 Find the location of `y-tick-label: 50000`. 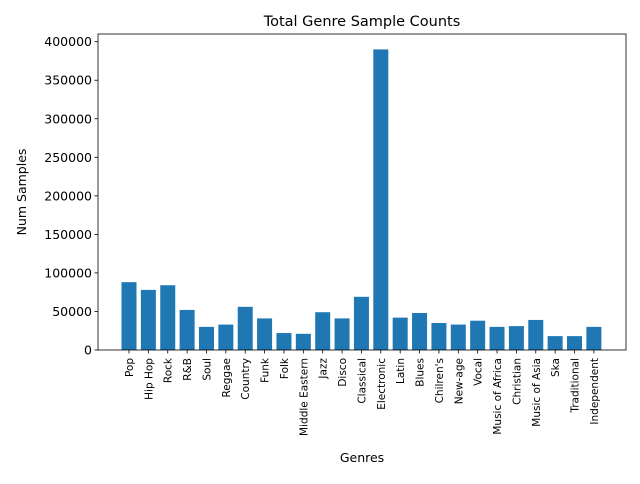

y-tick-label: 50000 is located at coordinates (72, 311).